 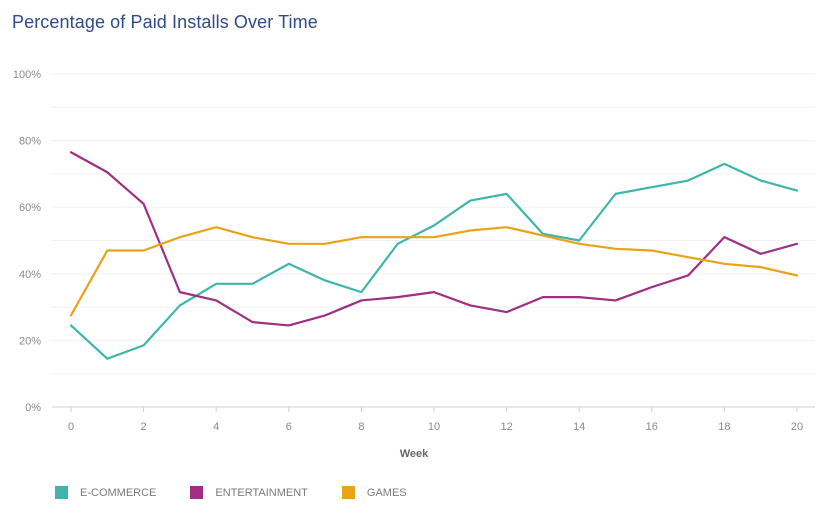 I want to click on x-tick-label: 0, so click(x=71, y=427).